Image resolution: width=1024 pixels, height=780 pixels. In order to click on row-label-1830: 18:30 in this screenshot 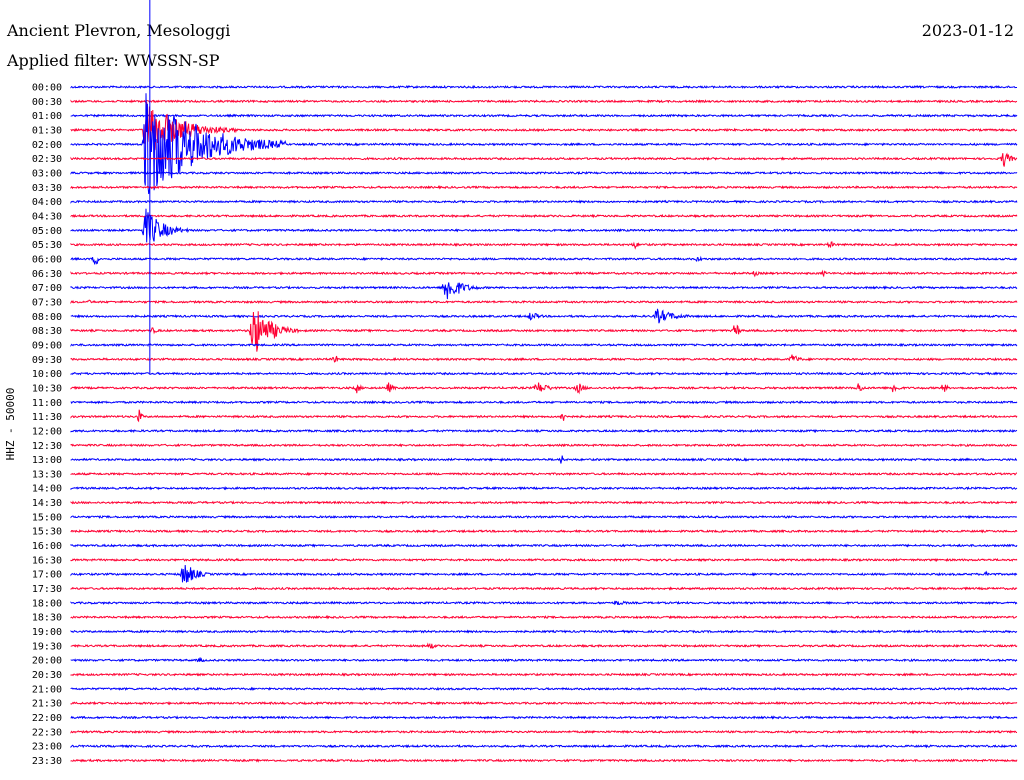, I will do `click(47, 618)`.